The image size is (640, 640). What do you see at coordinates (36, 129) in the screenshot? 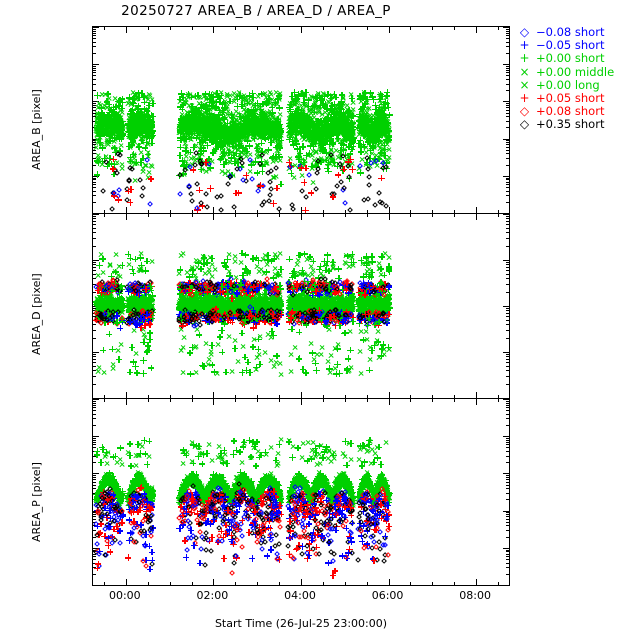
I see `y-axis-label-area-b: AREA_B [pixel]` at bounding box center [36, 129].